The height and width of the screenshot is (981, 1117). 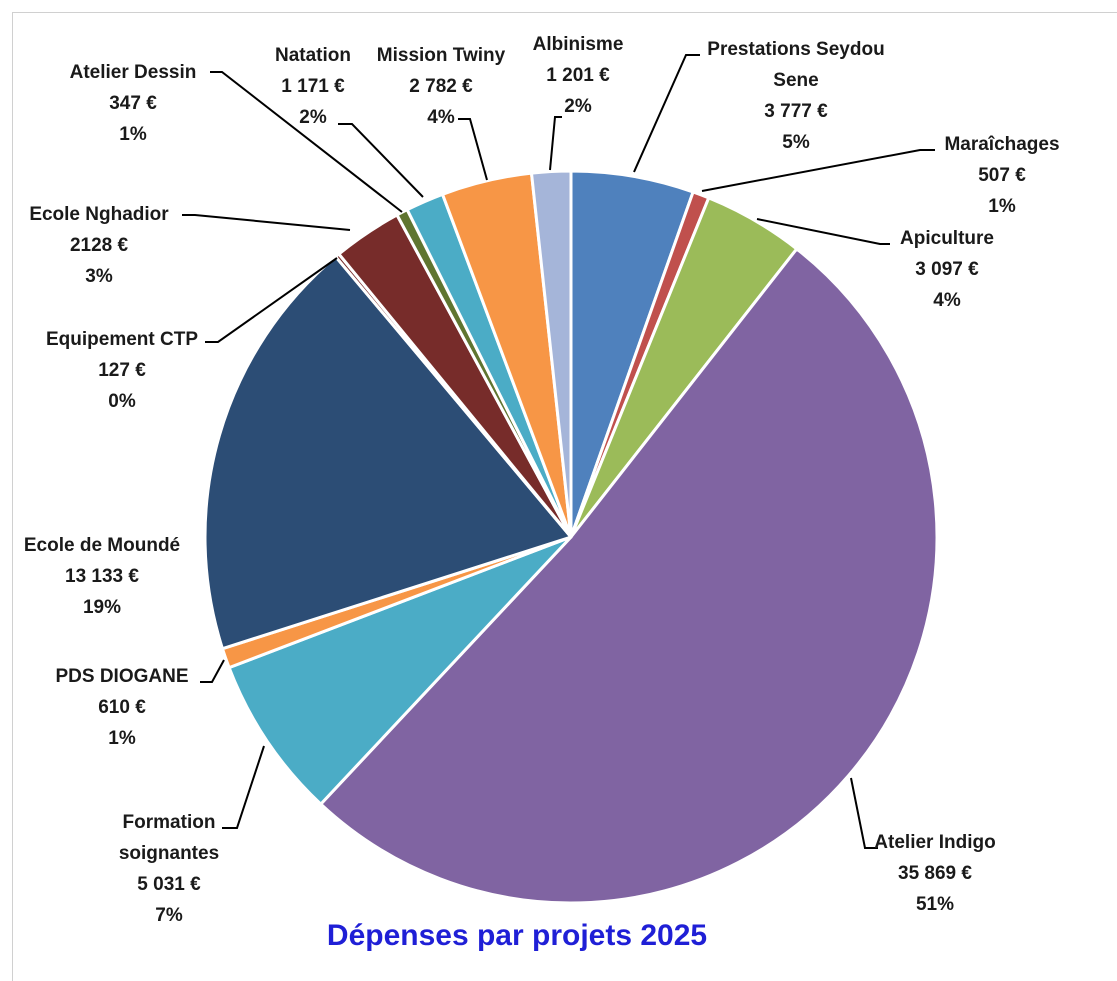 I want to click on slice-value: 347 €, so click(x=133, y=103).